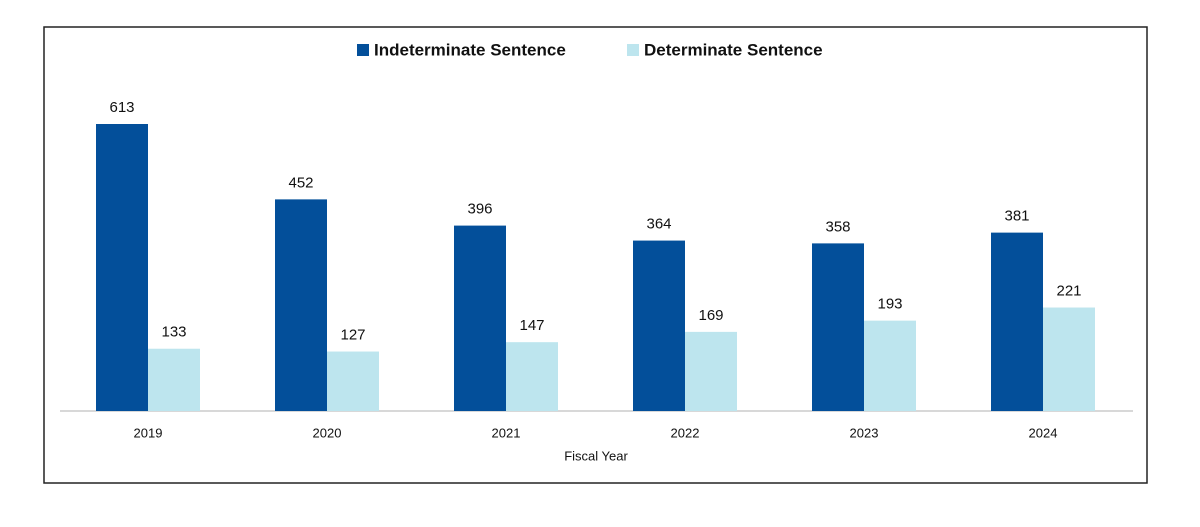  I want to click on data-label: 133, so click(173, 332).